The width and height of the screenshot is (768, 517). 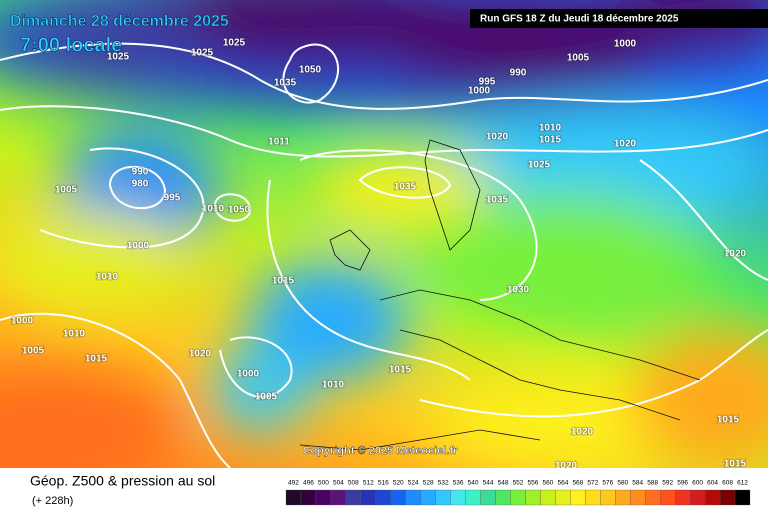 I want to click on colorbar-label: 508, so click(x=353, y=483).